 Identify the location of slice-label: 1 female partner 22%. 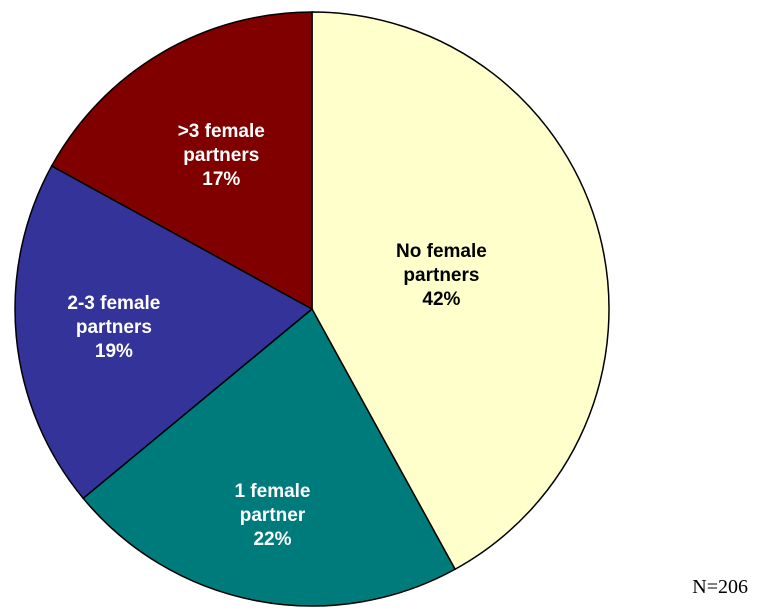
(272, 516).